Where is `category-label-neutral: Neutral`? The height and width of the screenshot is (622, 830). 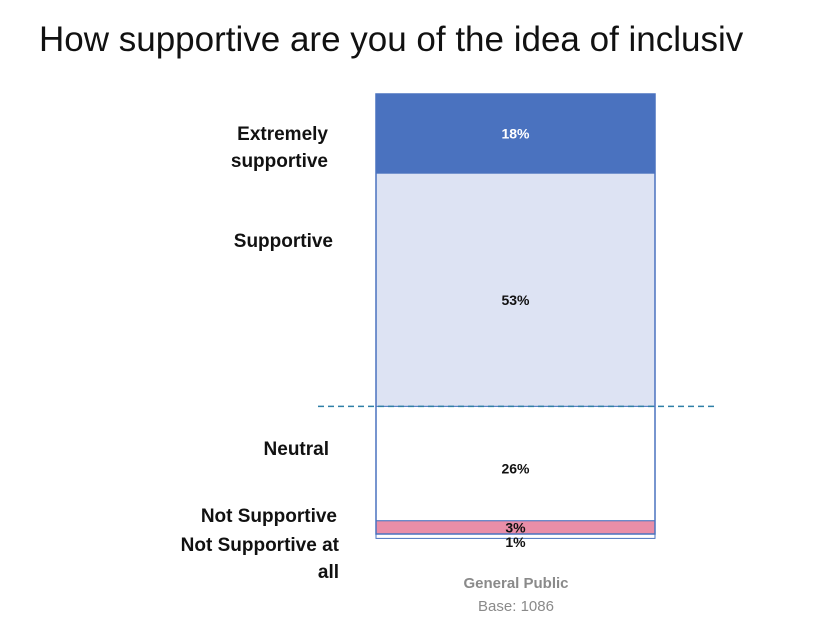 category-label-neutral: Neutral is located at coordinates (296, 449).